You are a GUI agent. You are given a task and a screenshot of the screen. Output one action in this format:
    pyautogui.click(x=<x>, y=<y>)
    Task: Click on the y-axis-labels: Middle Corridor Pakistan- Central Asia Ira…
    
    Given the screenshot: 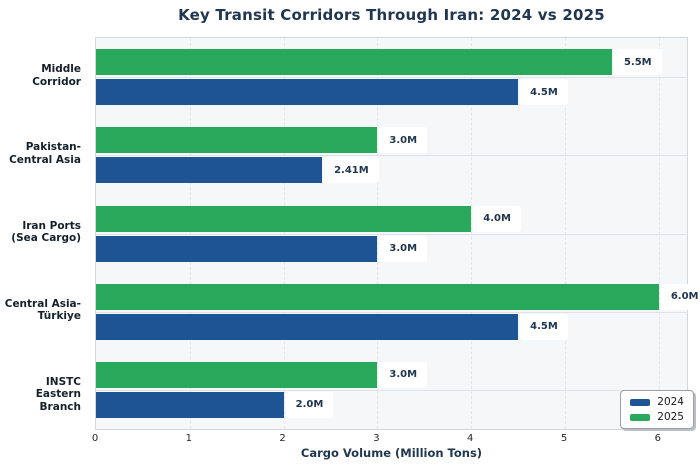 What is the action you would take?
    pyautogui.click(x=44, y=233)
    